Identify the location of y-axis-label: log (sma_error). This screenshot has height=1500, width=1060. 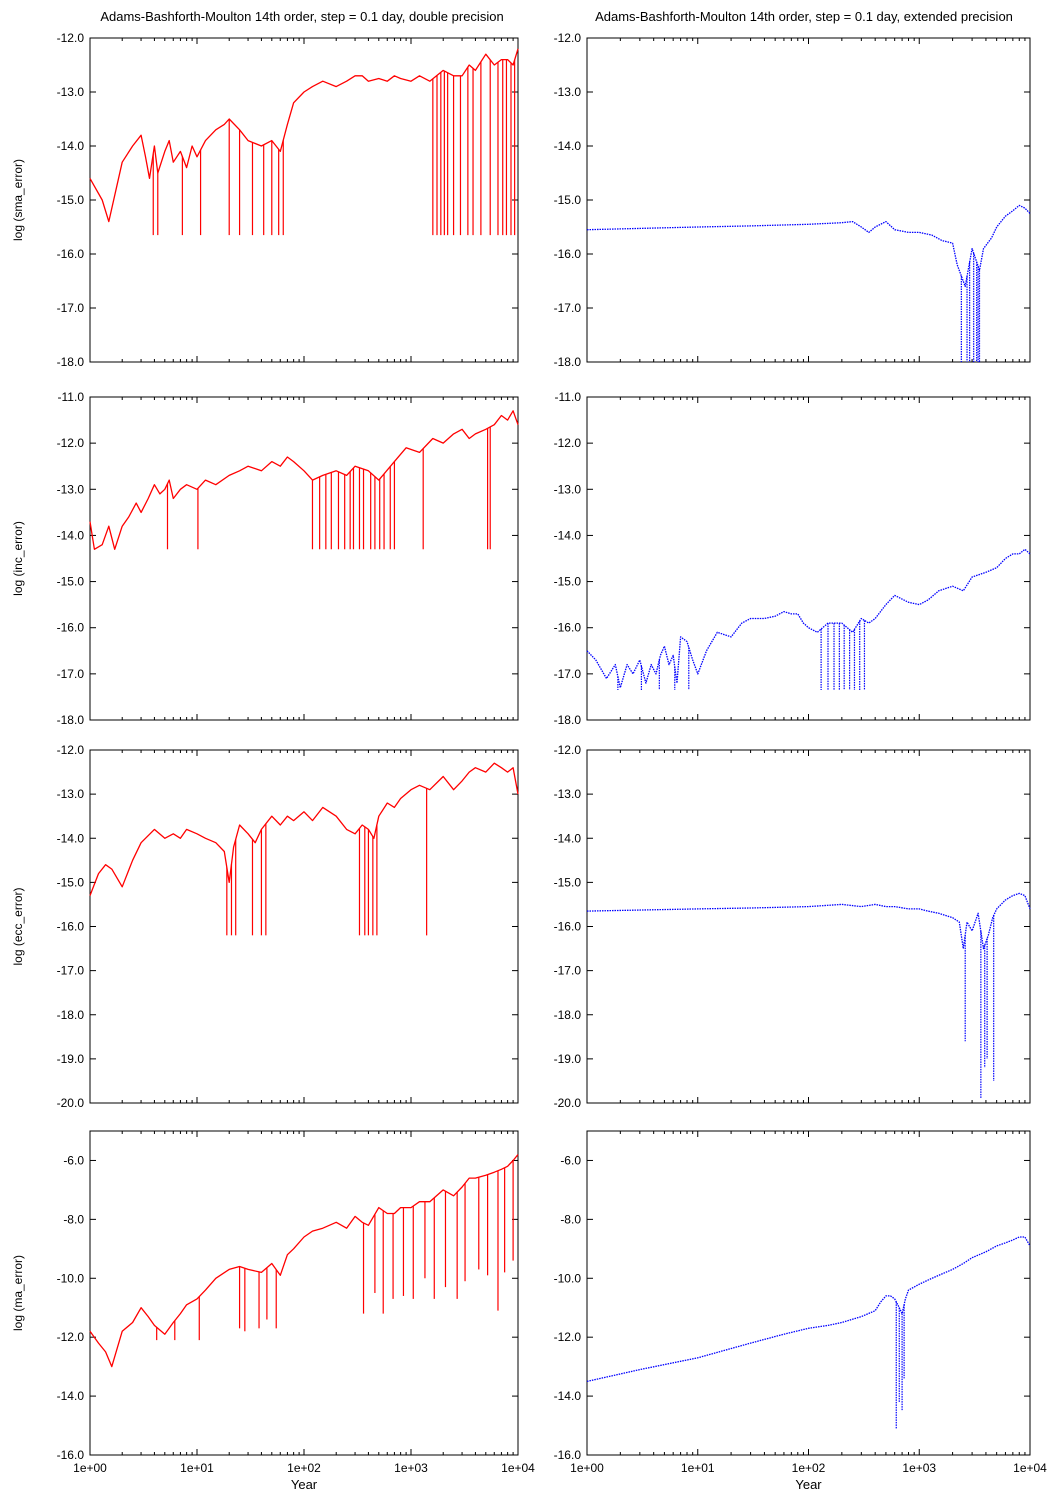
(18, 200).